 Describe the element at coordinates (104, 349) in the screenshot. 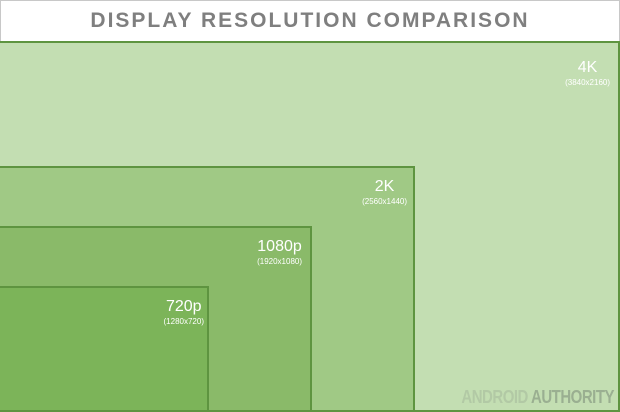

I see `resolution-box-720p: 720p (1280x720)` at that location.